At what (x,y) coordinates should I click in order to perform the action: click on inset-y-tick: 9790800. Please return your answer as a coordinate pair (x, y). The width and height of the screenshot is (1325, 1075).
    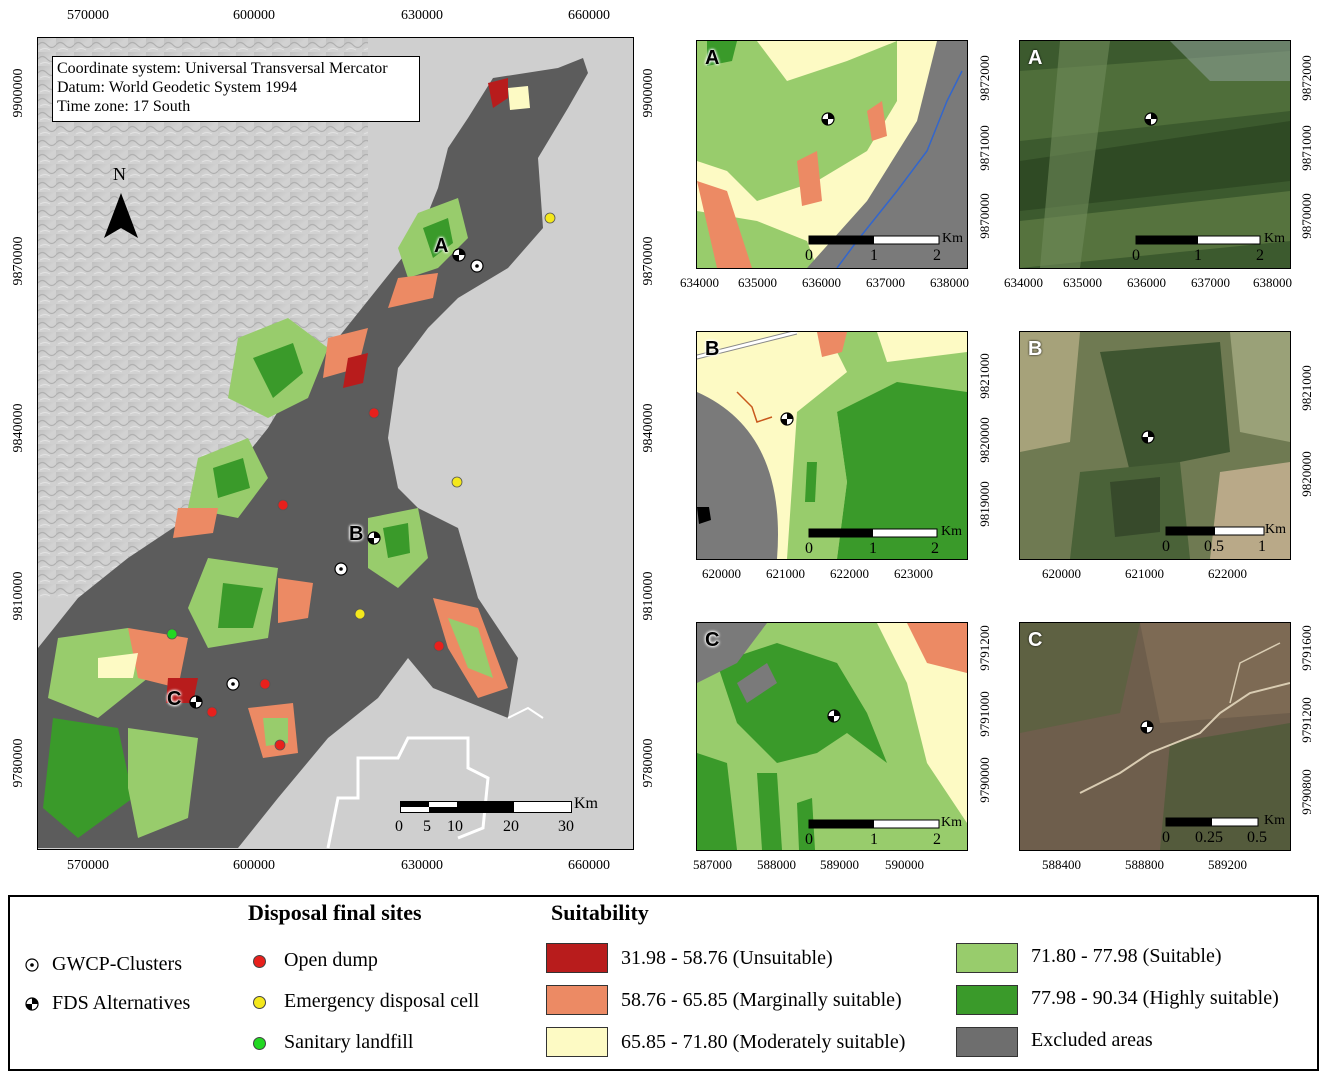
    Looking at the image, I should click on (1306, 792).